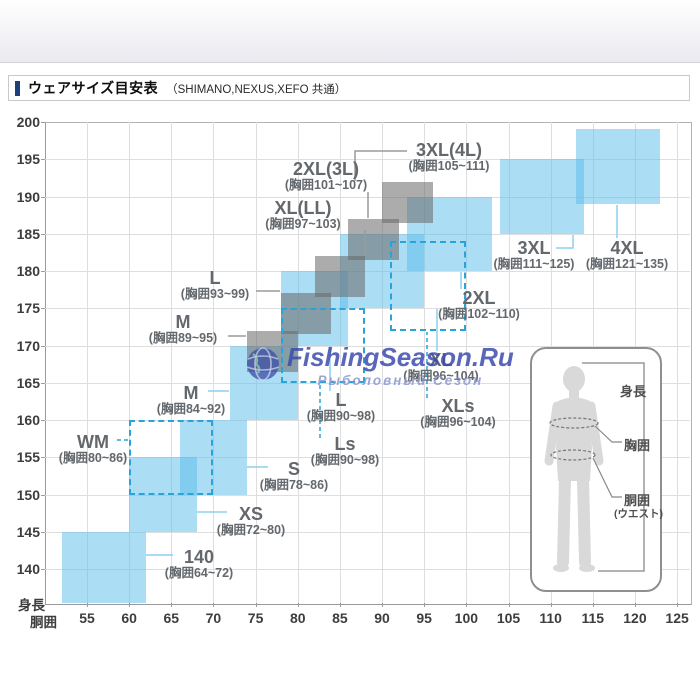 The image size is (700, 700). I want to click on size-block-blue-3XL, so click(542, 196).